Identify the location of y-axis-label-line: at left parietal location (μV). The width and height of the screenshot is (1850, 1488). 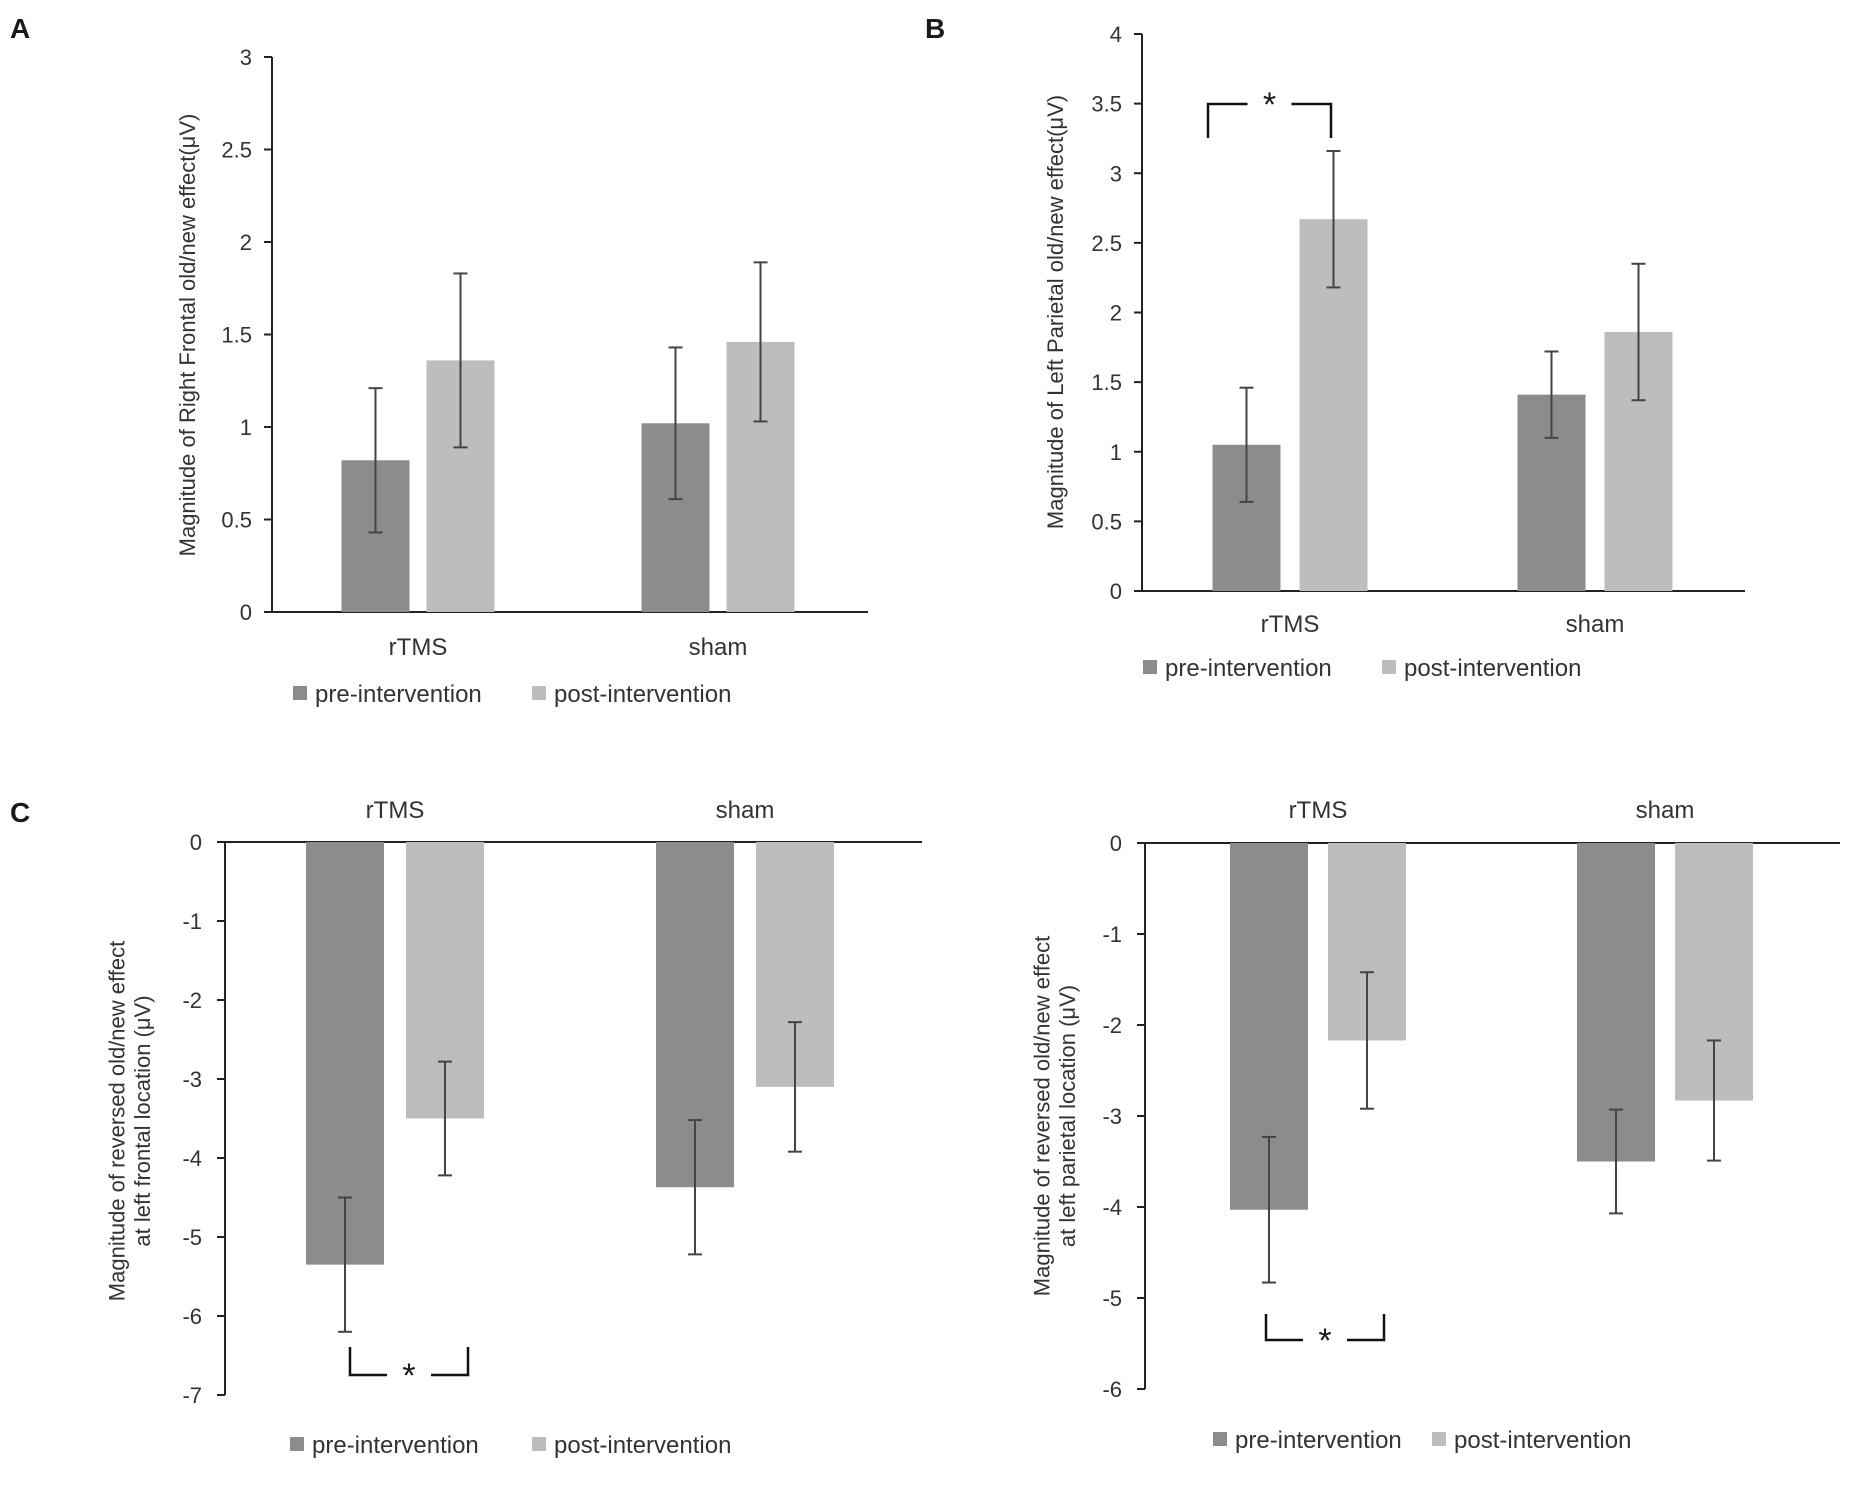
(1067, 1116).